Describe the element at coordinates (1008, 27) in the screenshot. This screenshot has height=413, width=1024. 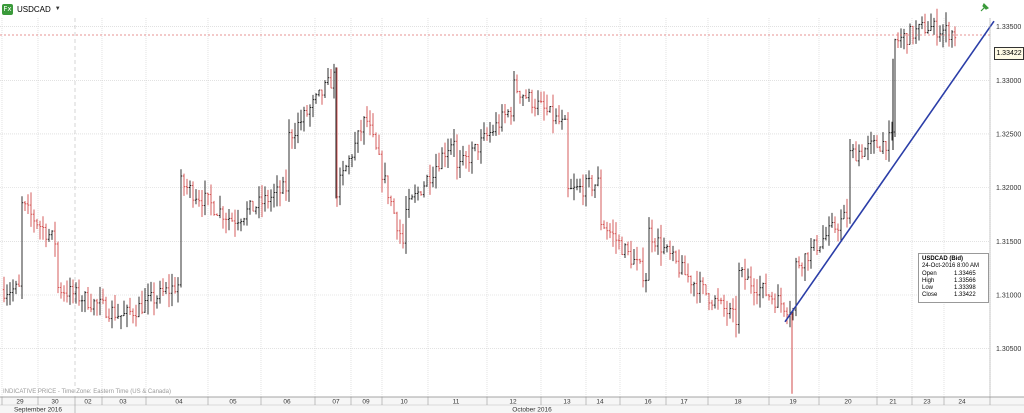
I see `y-tick-label: 1.33500` at that location.